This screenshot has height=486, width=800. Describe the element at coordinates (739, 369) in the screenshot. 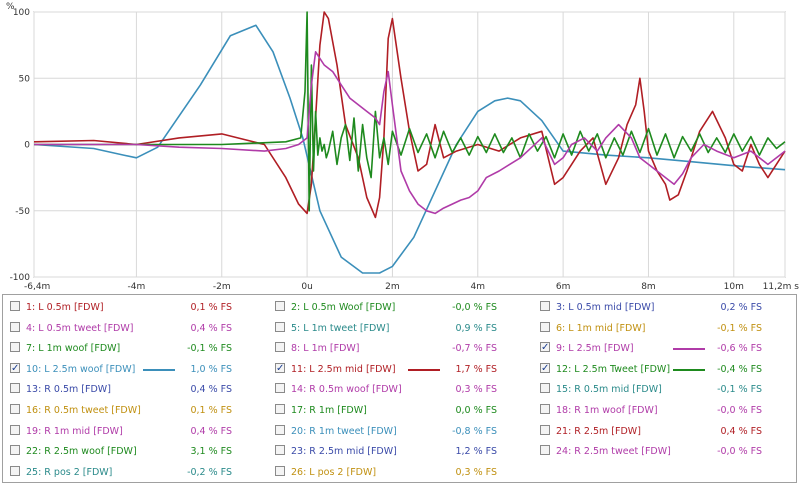

I see `legend-item-value: -0,4 % FS` at that location.